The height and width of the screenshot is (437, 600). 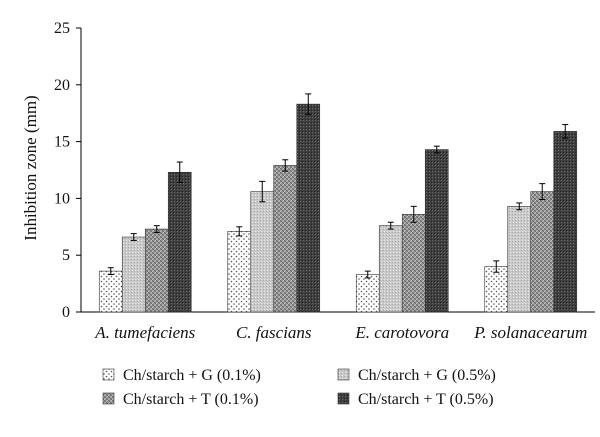 What do you see at coordinates (62, 198) in the screenshot?
I see `y-tick-label: 10` at bounding box center [62, 198].